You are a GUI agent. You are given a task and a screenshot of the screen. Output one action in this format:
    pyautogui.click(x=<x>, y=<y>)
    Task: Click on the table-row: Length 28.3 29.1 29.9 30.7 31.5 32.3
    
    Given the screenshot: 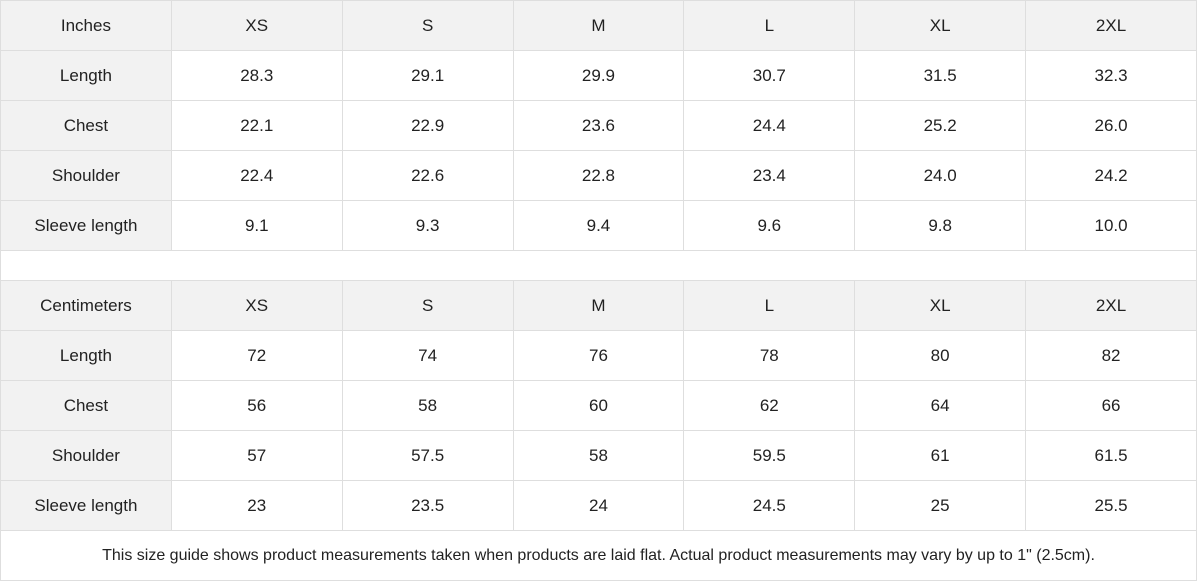 What is the action you would take?
    pyautogui.click(x=598, y=75)
    